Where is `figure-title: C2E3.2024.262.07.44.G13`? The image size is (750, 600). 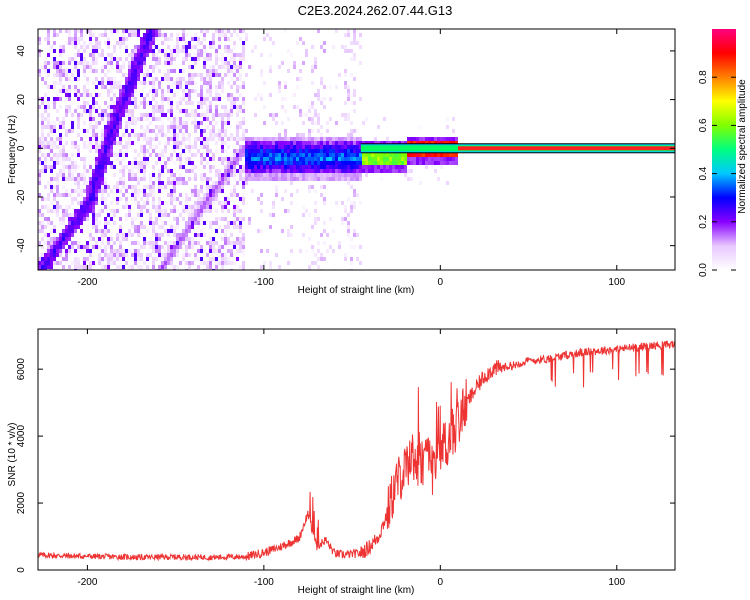 figure-title: C2E3.2024.262.07.44.G13 is located at coordinates (375, 10).